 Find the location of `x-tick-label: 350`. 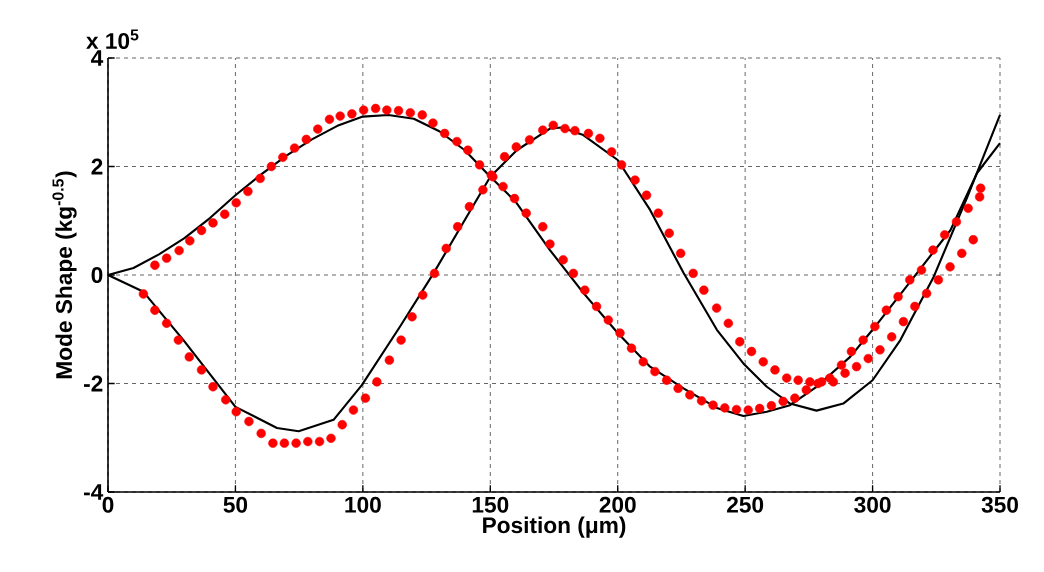

x-tick-label: 350 is located at coordinates (999, 504).